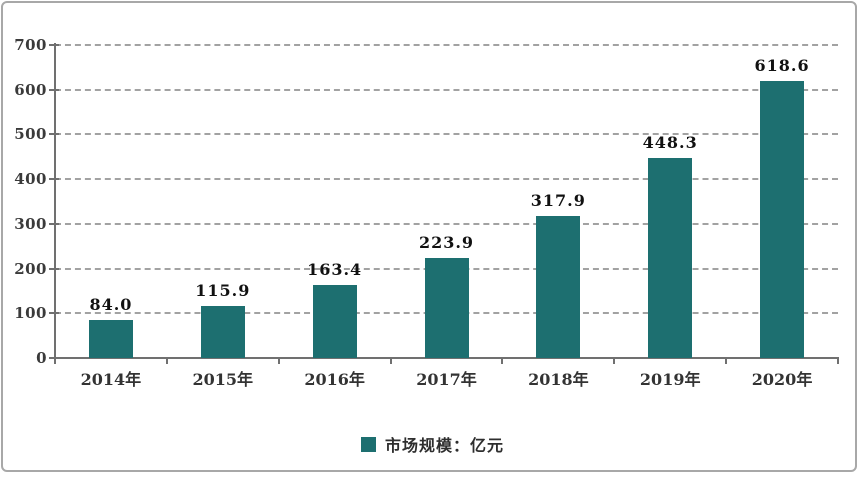 This screenshot has width=865, height=481. What do you see at coordinates (223, 291) in the screenshot?
I see `bar-value-label-2015年: 115.9` at bounding box center [223, 291].